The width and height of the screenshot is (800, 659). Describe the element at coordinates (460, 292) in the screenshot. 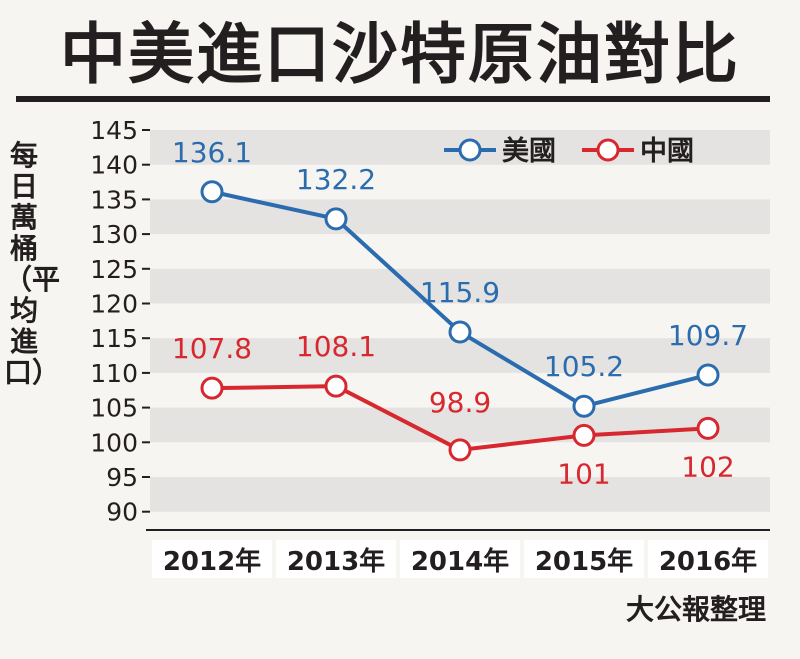

I see `data-label: 115.9` at that location.